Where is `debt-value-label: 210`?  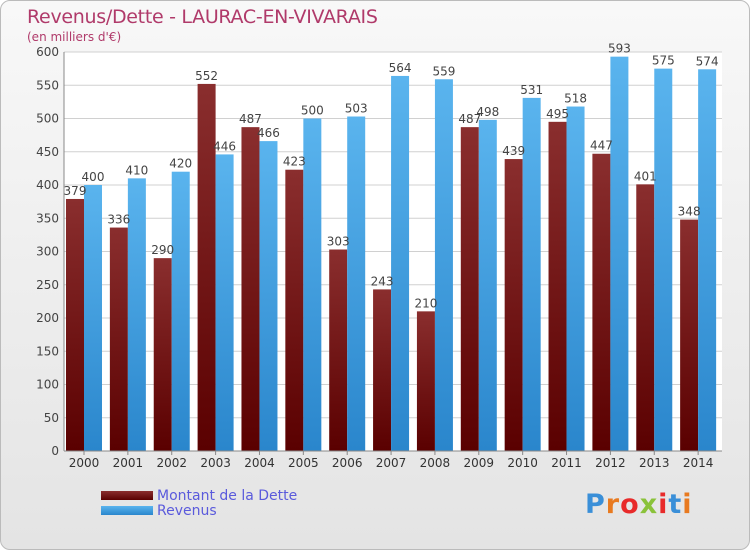 debt-value-label: 210 is located at coordinates (425, 303).